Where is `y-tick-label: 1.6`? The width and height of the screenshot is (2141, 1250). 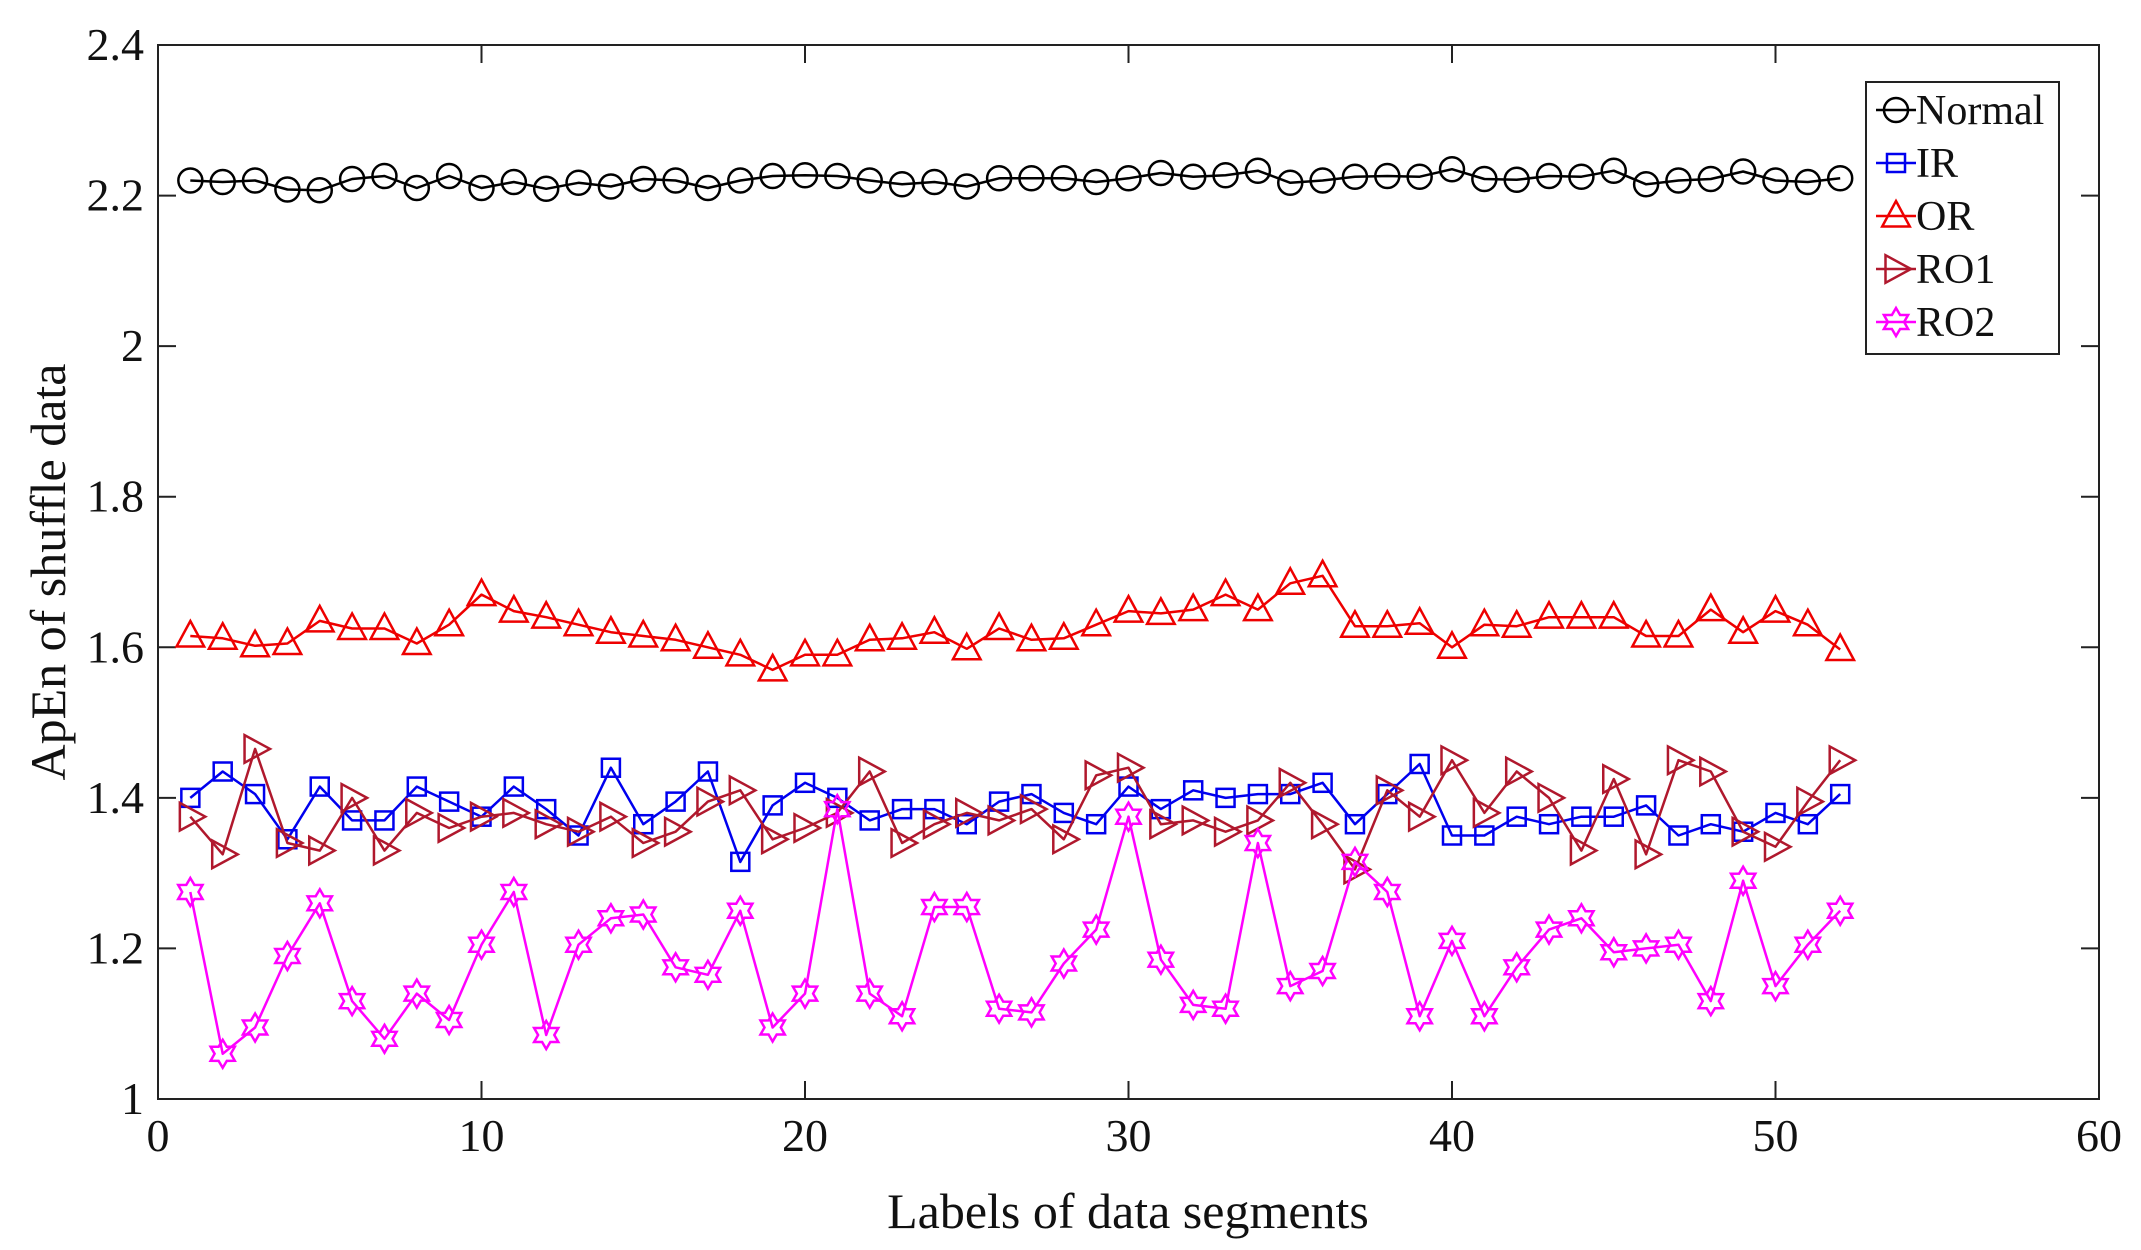 y-tick-label: 1.6 is located at coordinates (116, 646).